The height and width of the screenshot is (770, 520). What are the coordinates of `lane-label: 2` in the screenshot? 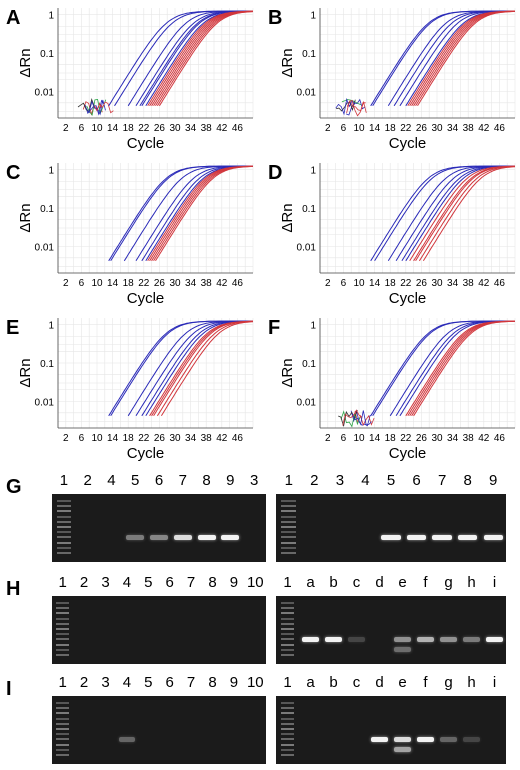 It's located at (314, 480).